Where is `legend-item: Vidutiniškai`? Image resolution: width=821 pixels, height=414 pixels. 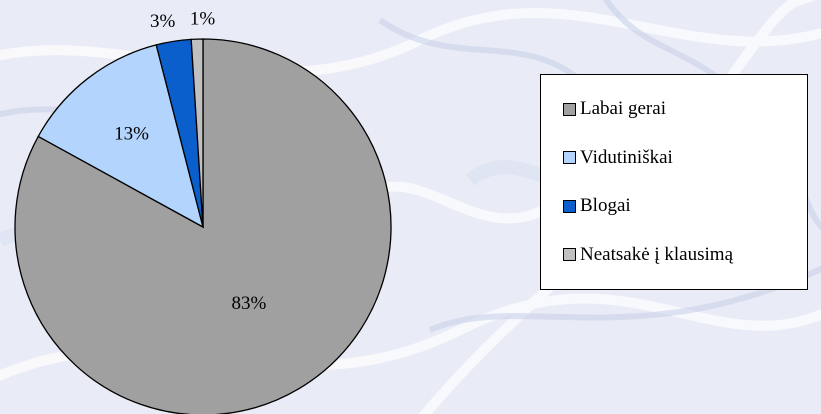 legend-item: Vidutiniškai is located at coordinates (685, 158).